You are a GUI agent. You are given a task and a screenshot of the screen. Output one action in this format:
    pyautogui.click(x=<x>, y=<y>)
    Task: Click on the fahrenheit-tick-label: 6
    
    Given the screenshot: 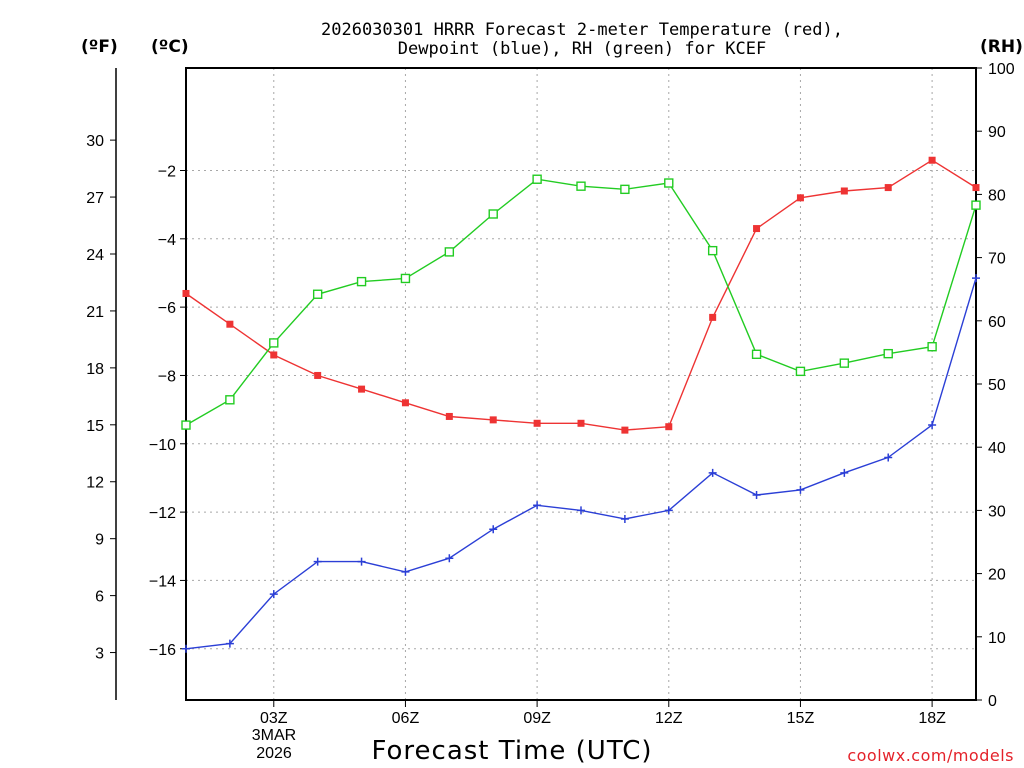 What is the action you would take?
    pyautogui.click(x=99, y=597)
    